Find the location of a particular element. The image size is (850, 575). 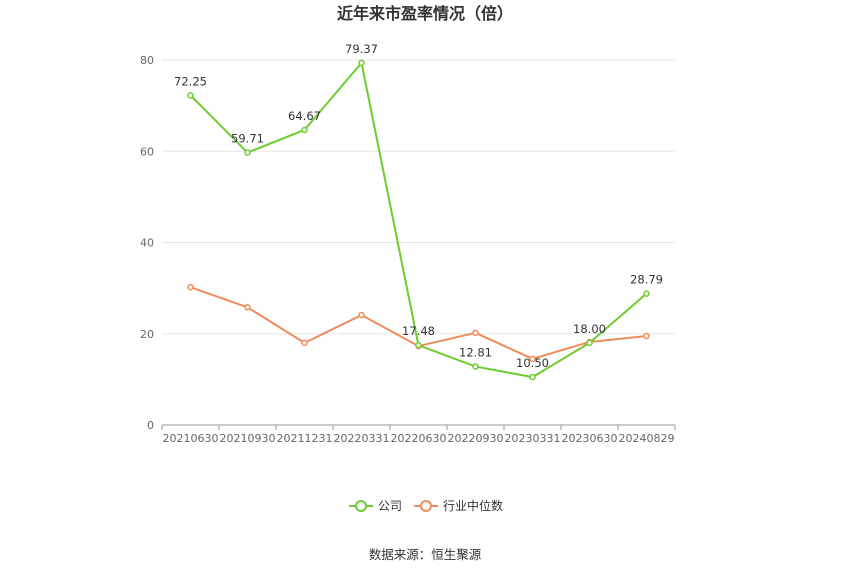

company-data-label: 79.37 is located at coordinates (361, 49).